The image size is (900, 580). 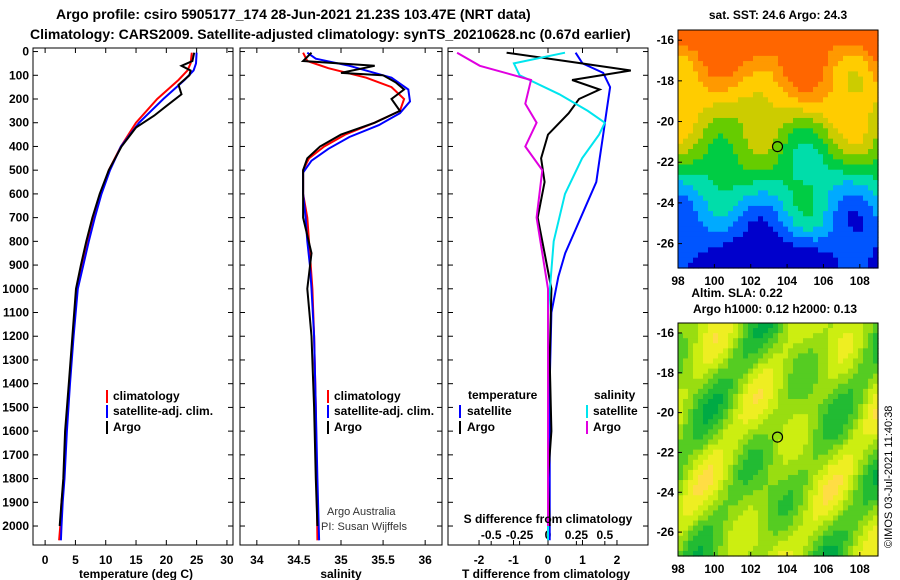 I want to click on salinity-series, so click(x=356, y=296).